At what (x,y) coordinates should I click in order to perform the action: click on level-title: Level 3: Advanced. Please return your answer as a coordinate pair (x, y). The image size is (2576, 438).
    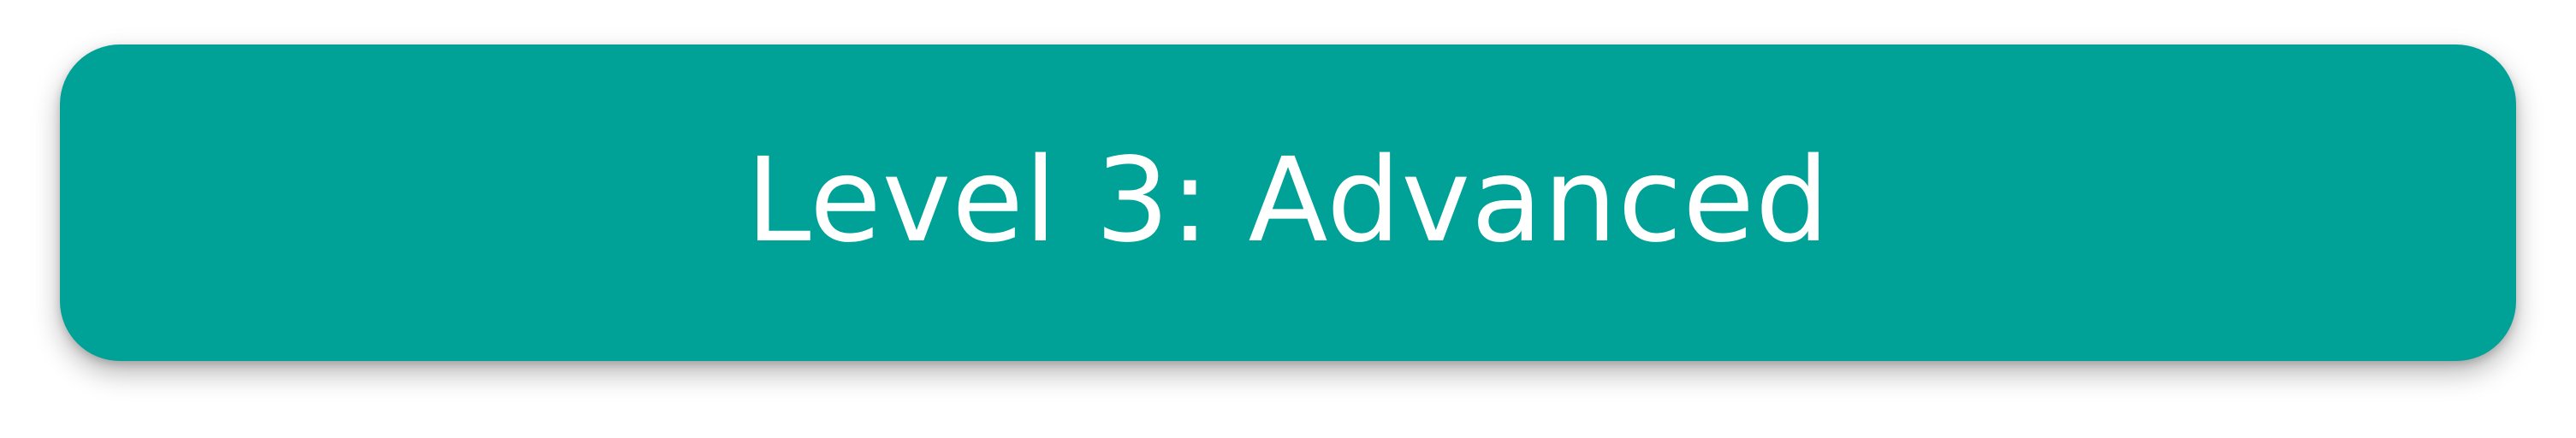
    Looking at the image, I should click on (1288, 201).